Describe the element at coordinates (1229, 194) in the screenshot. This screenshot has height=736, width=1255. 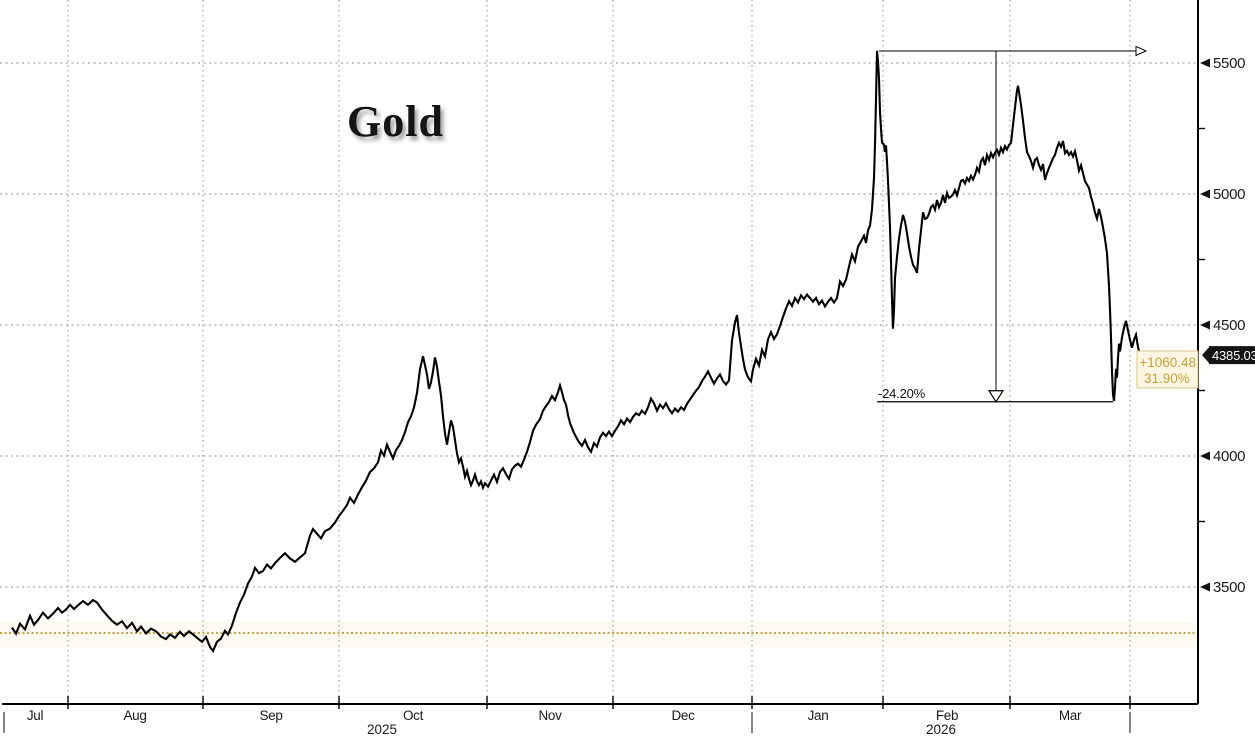
I see `y-axis-tick-label: 5000` at that location.